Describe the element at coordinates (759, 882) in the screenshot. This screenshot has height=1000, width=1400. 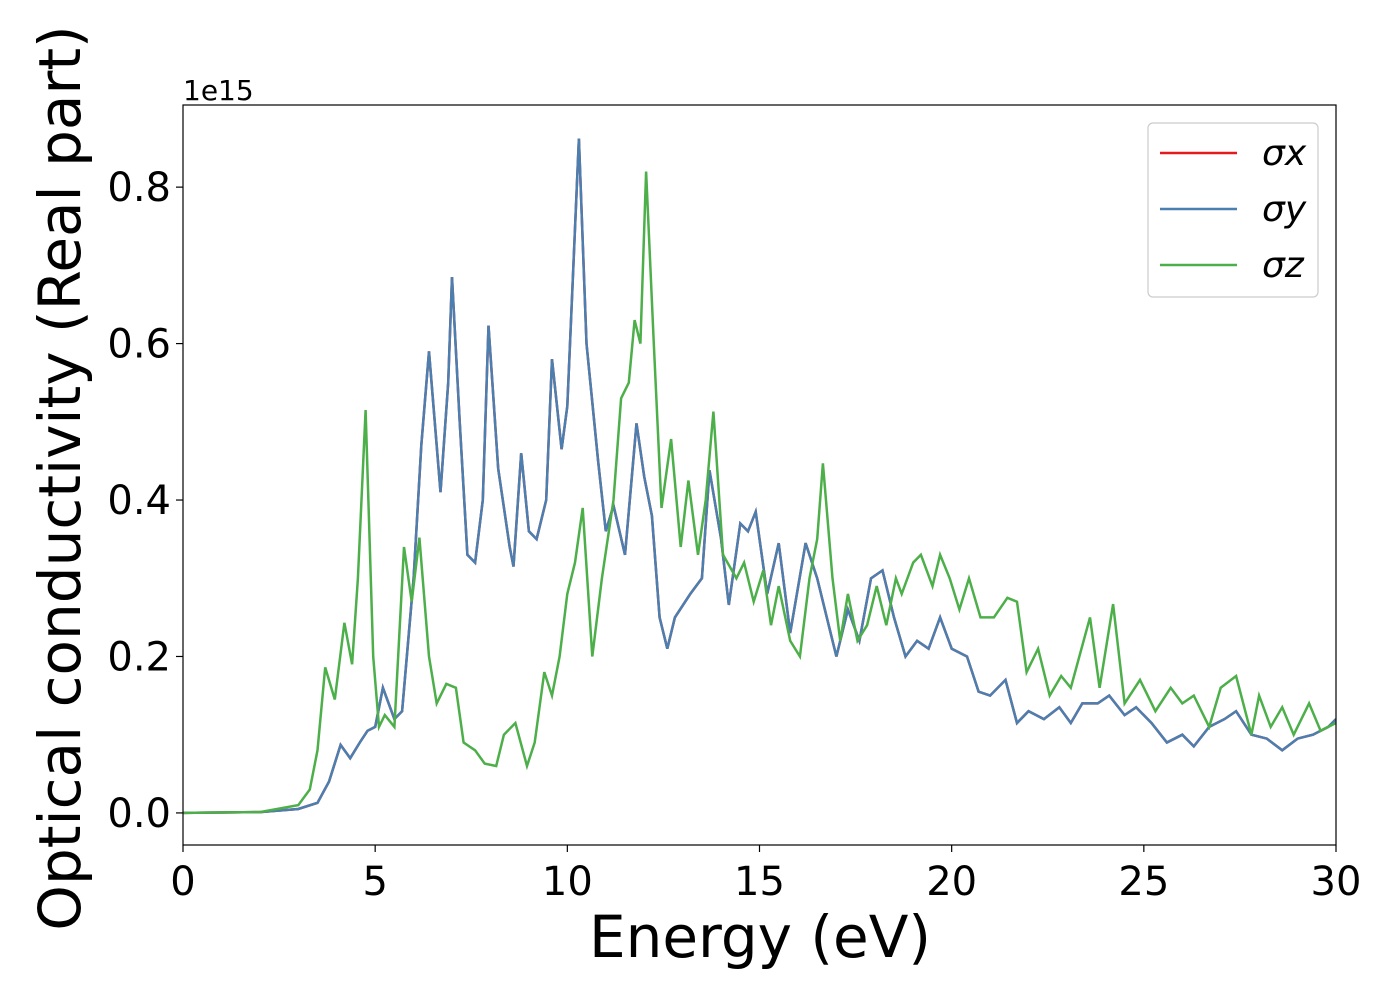
I see `x-tick-label: 15` at that location.